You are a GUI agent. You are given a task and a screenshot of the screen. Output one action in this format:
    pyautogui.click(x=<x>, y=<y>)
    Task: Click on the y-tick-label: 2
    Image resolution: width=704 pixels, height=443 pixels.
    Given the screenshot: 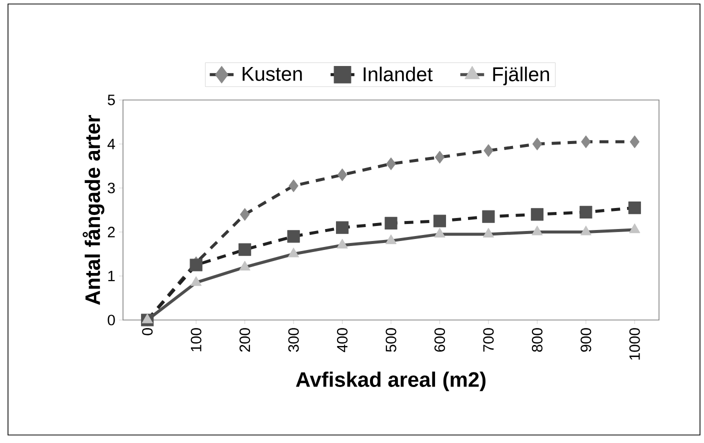 What is the action you would take?
    pyautogui.click(x=111, y=232)
    